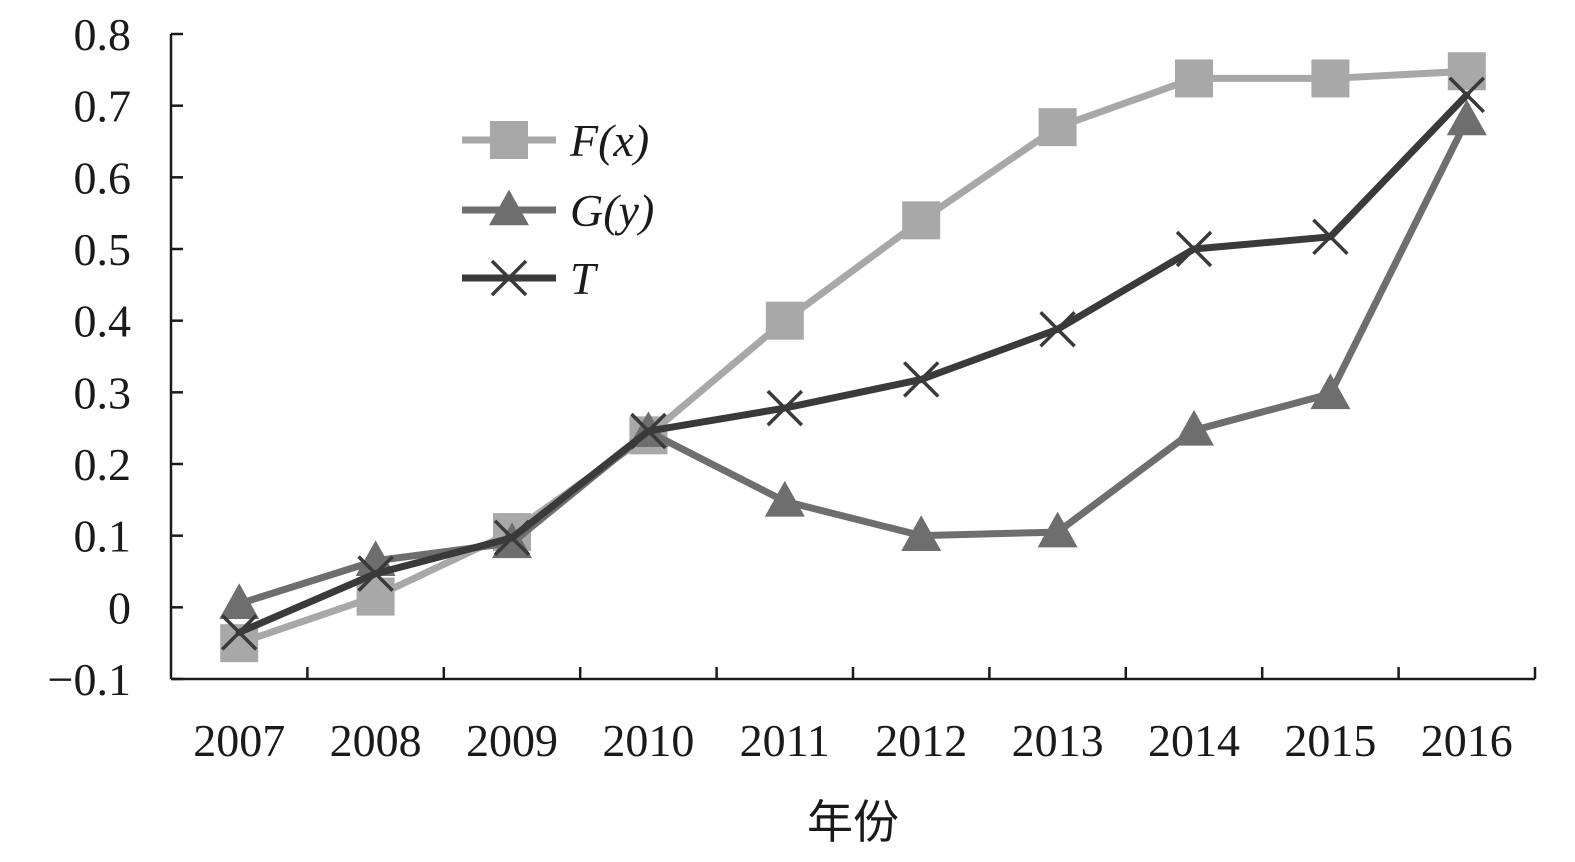 The image size is (1575, 862). What do you see at coordinates (89, 679) in the screenshot?
I see `y-tick-label: −0.1` at bounding box center [89, 679].